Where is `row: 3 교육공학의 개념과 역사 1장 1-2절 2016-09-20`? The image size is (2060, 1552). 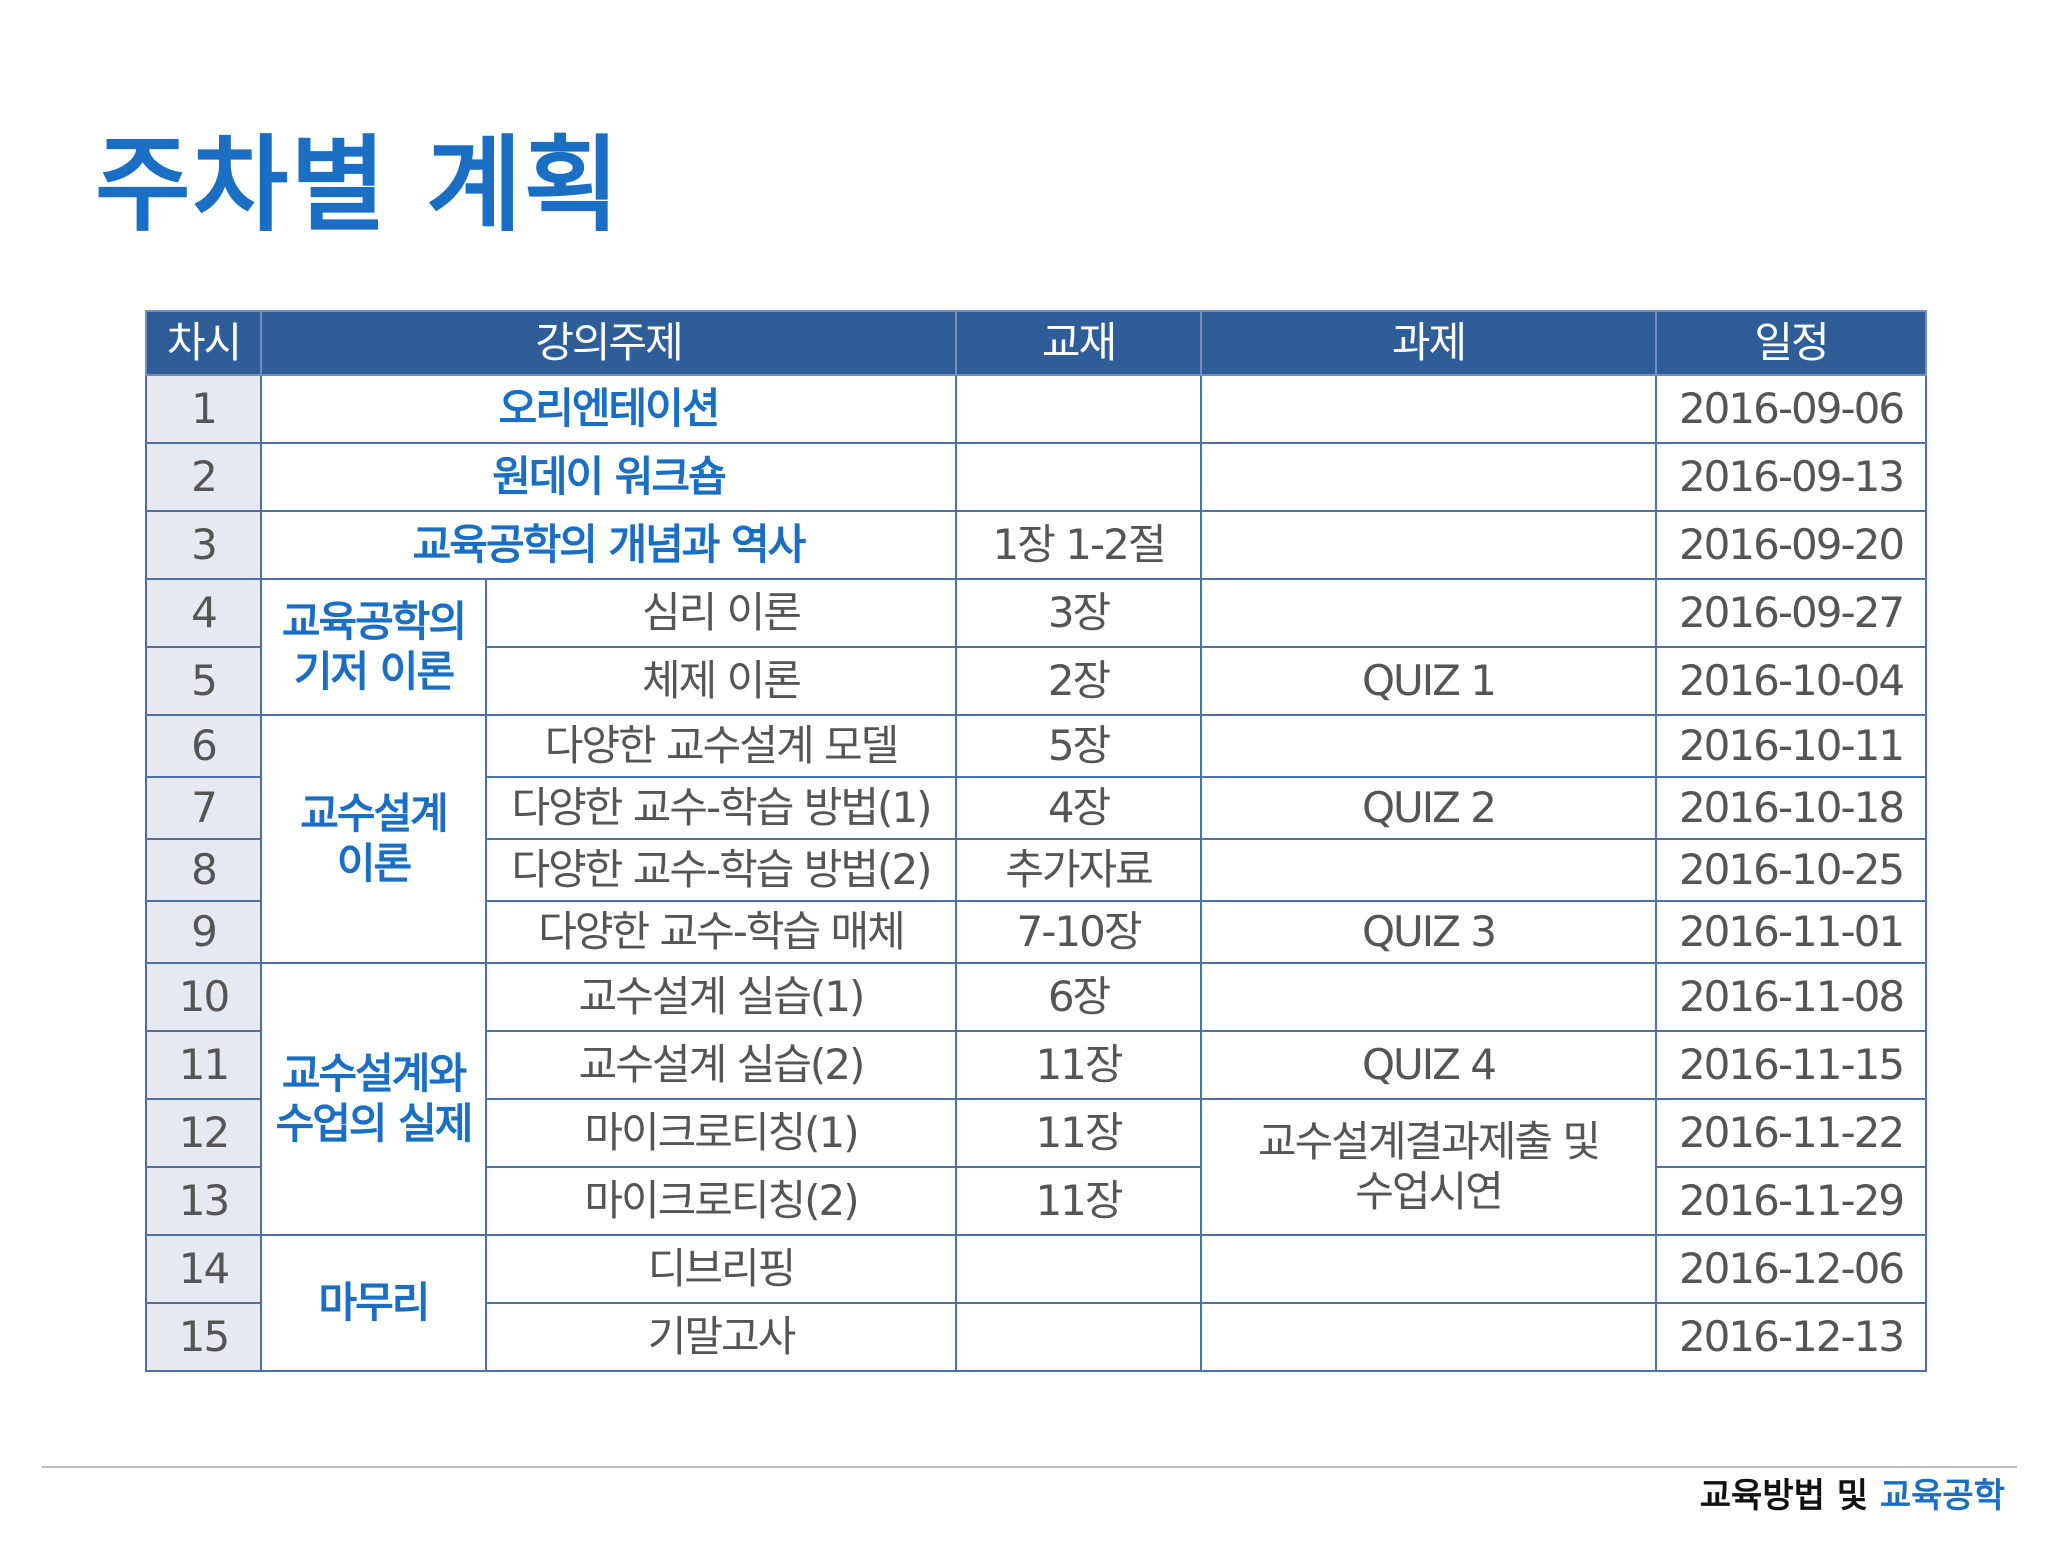 row: 3 교육공학의 개념과 역사 1장 1-2절 2016-09-20 is located at coordinates (1036, 545).